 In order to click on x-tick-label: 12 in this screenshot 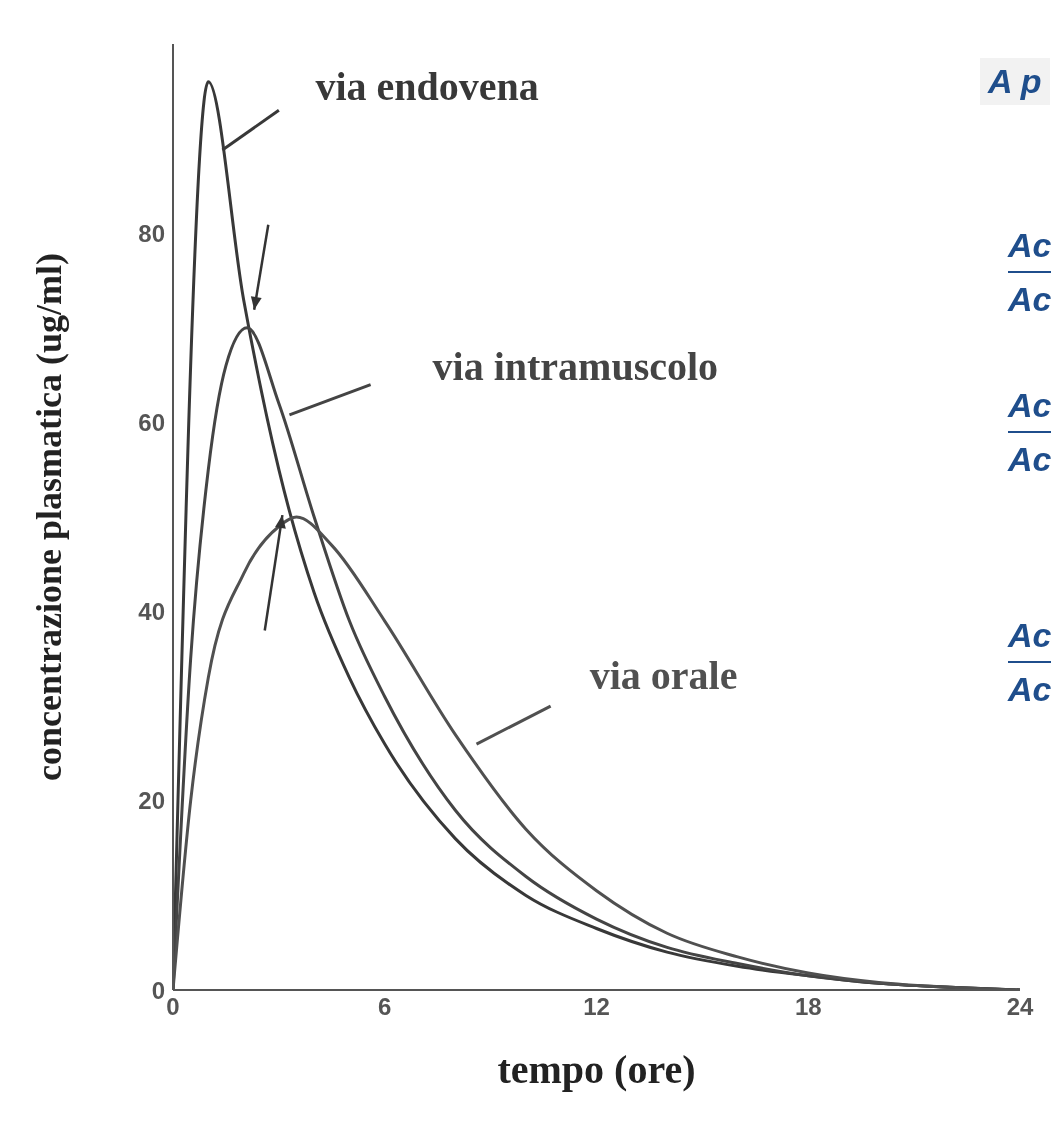, I will do `click(596, 1007)`.